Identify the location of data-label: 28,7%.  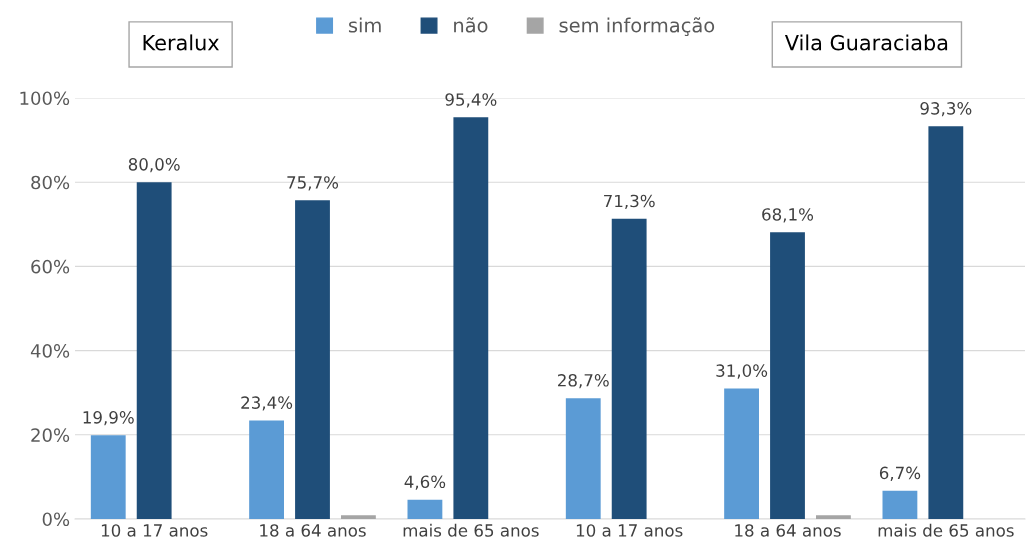
(583, 381).